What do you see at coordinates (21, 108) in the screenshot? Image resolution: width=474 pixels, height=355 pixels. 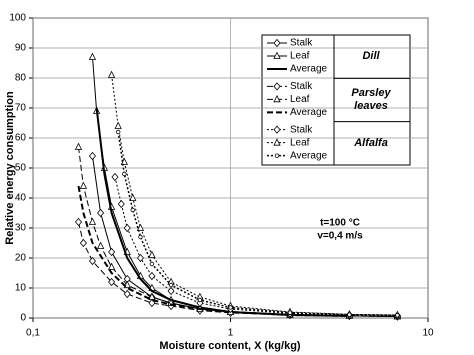 I see `y-tick-label: 70` at bounding box center [21, 108].